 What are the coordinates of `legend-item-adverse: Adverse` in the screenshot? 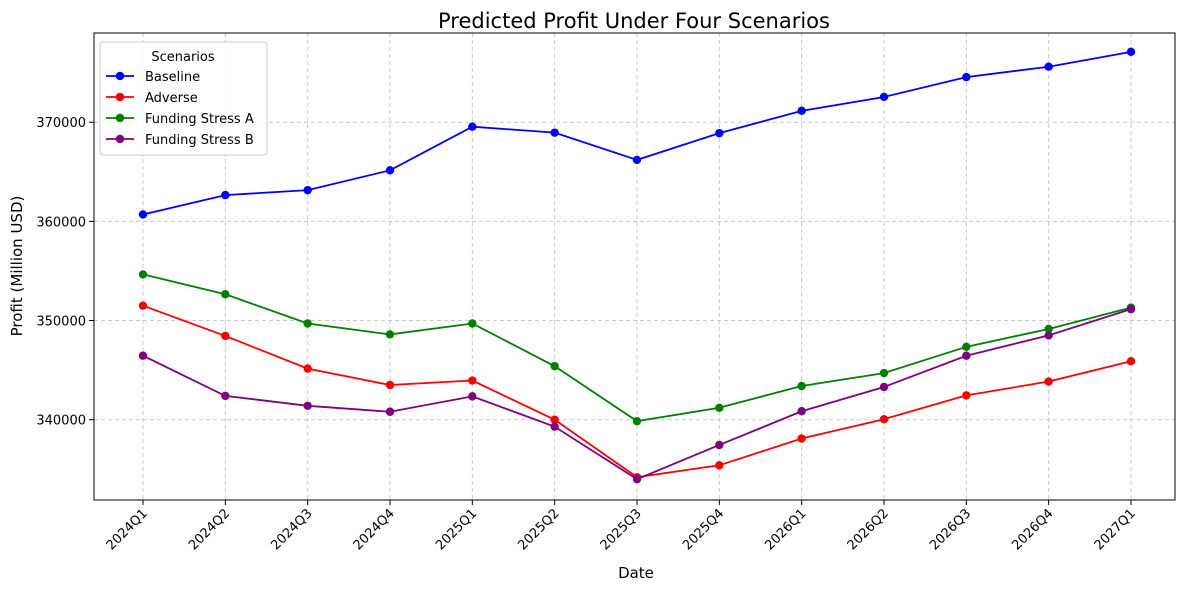 It's located at (152, 98).